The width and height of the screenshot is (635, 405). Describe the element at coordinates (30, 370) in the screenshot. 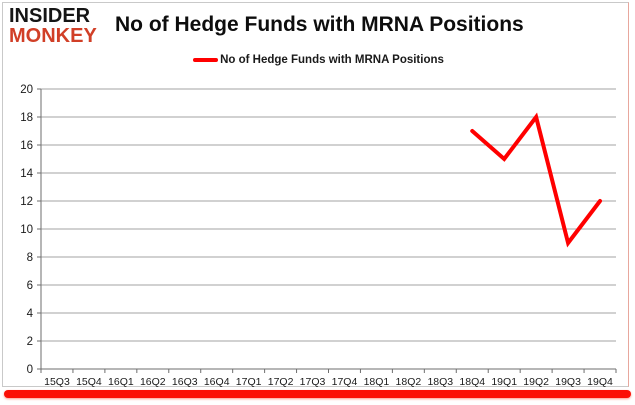

I see `y-tick-label: 0` at that location.